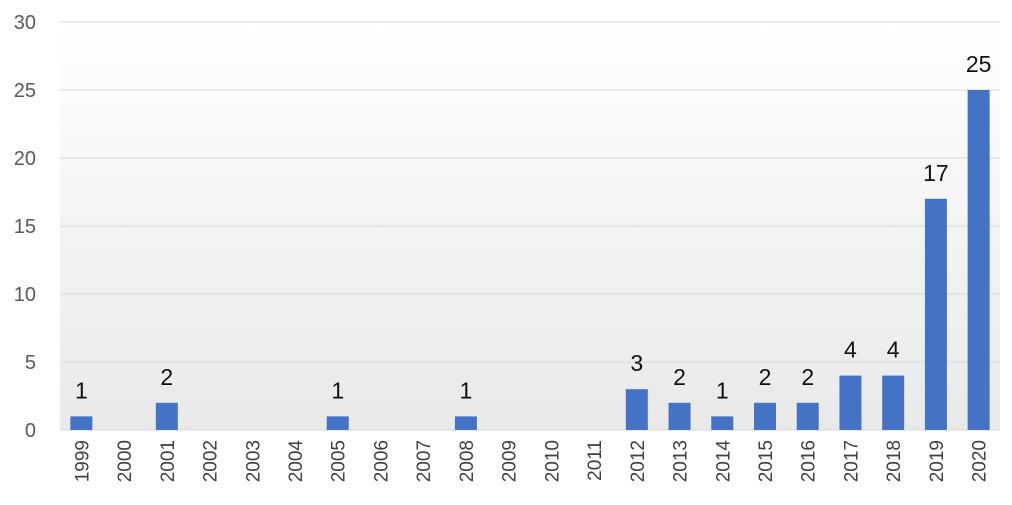 The image size is (1012, 505). What do you see at coordinates (381, 461) in the screenshot?
I see `x-tick-label-2006: 2006` at bounding box center [381, 461].